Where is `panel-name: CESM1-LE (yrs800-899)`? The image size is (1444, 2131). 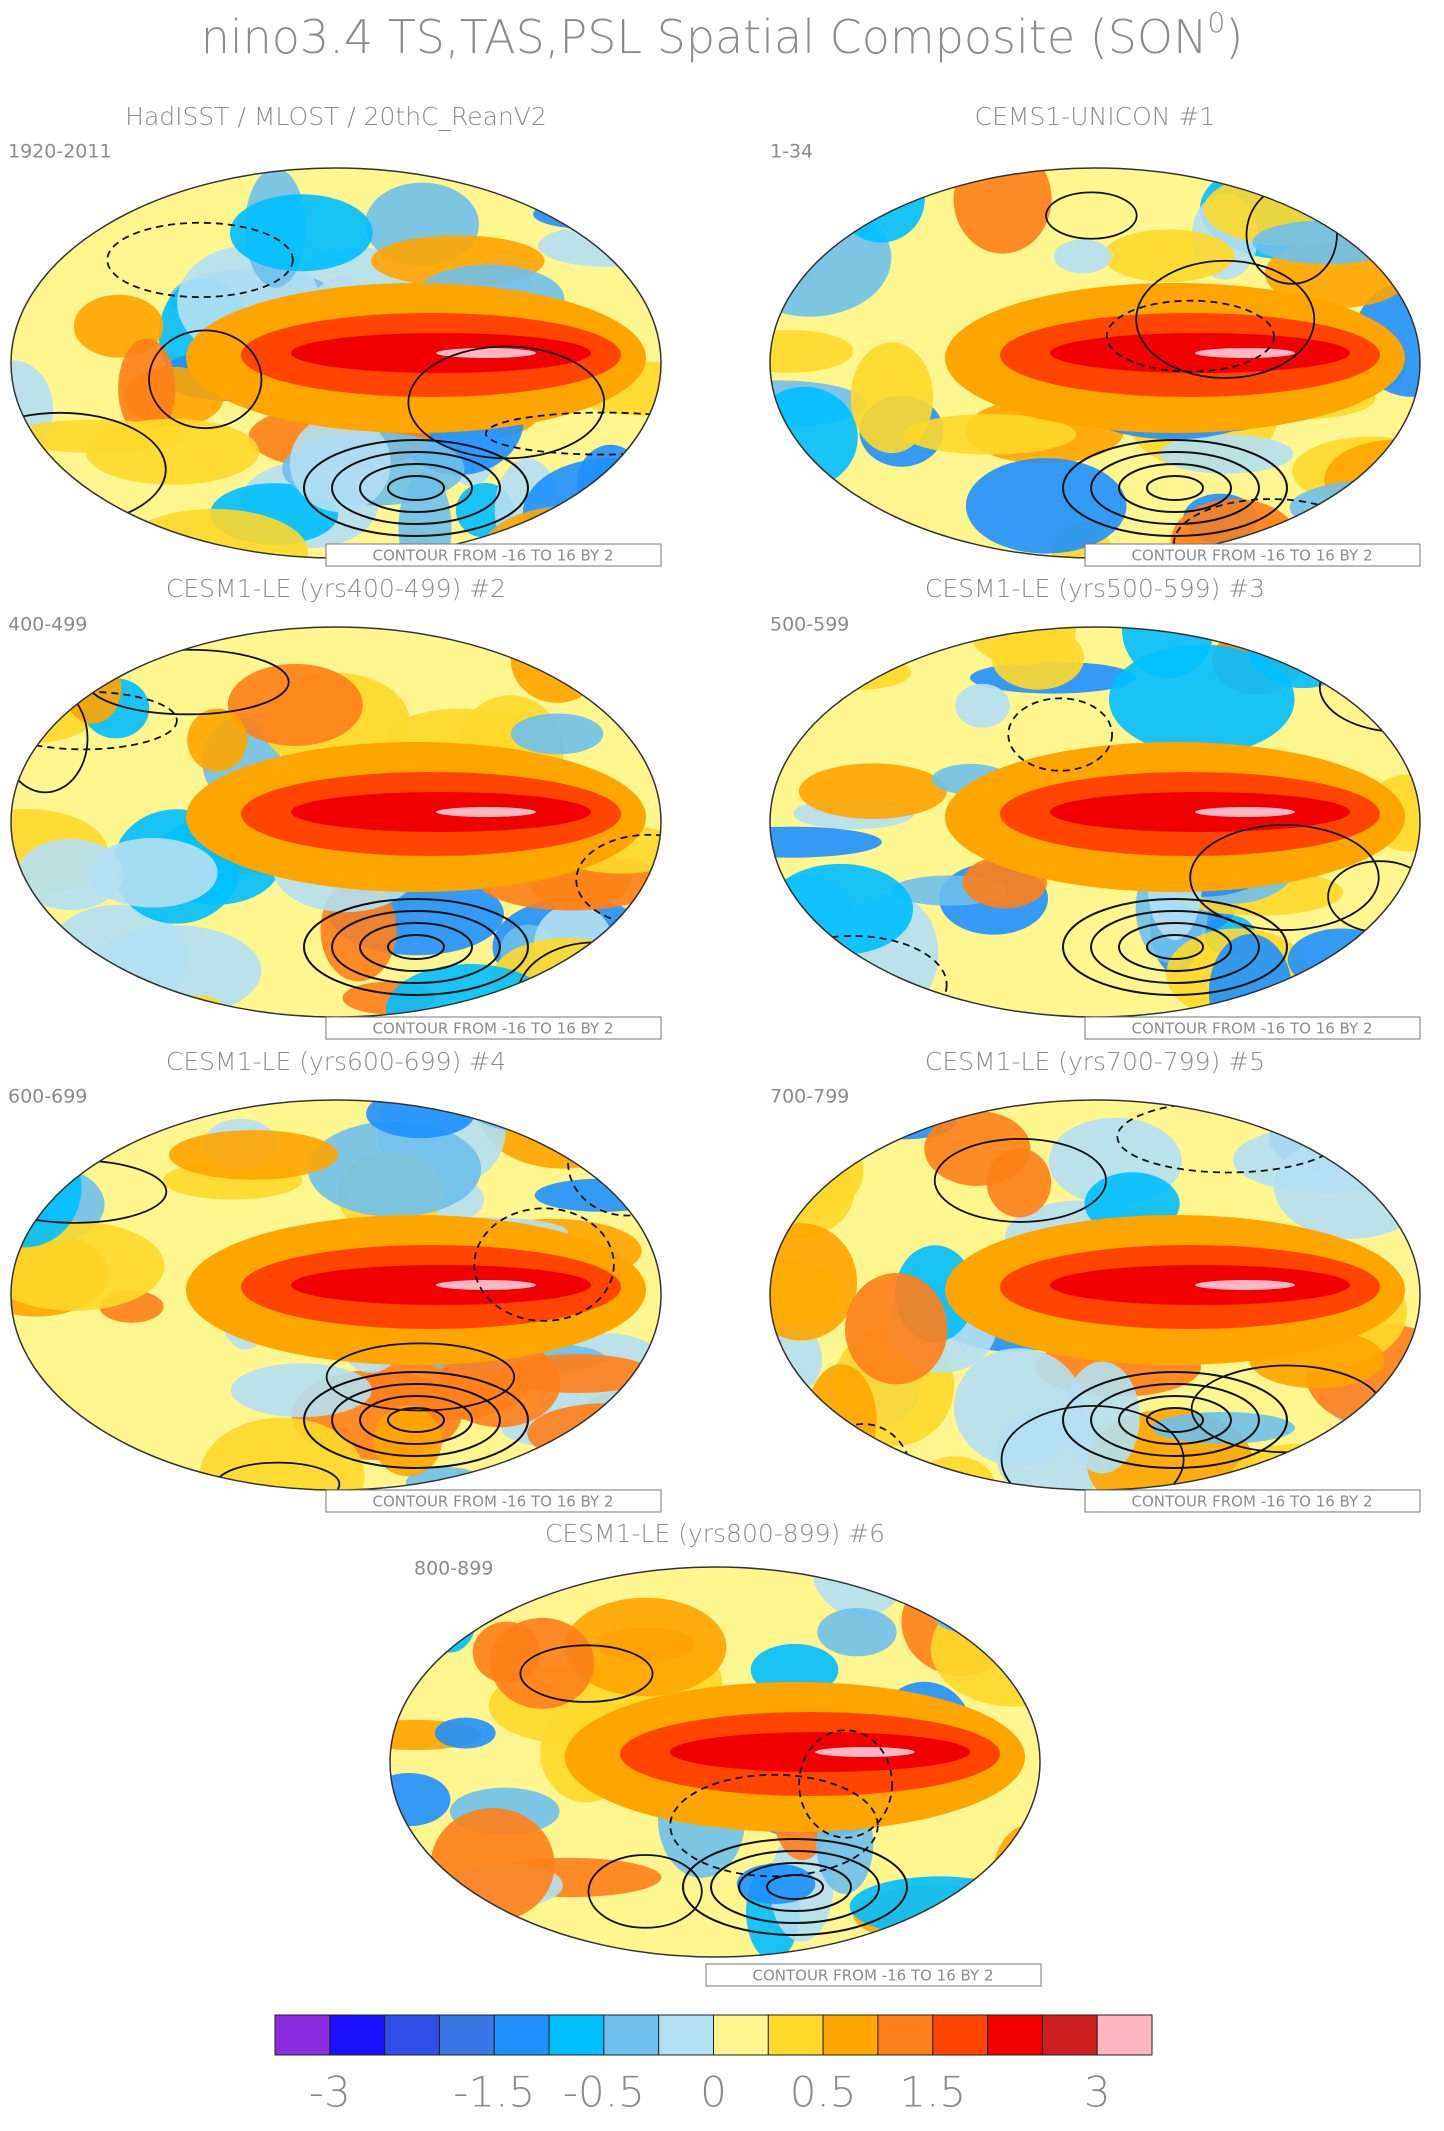
panel-name: CESM1-LE (yrs800-899) is located at coordinates (692, 1533).